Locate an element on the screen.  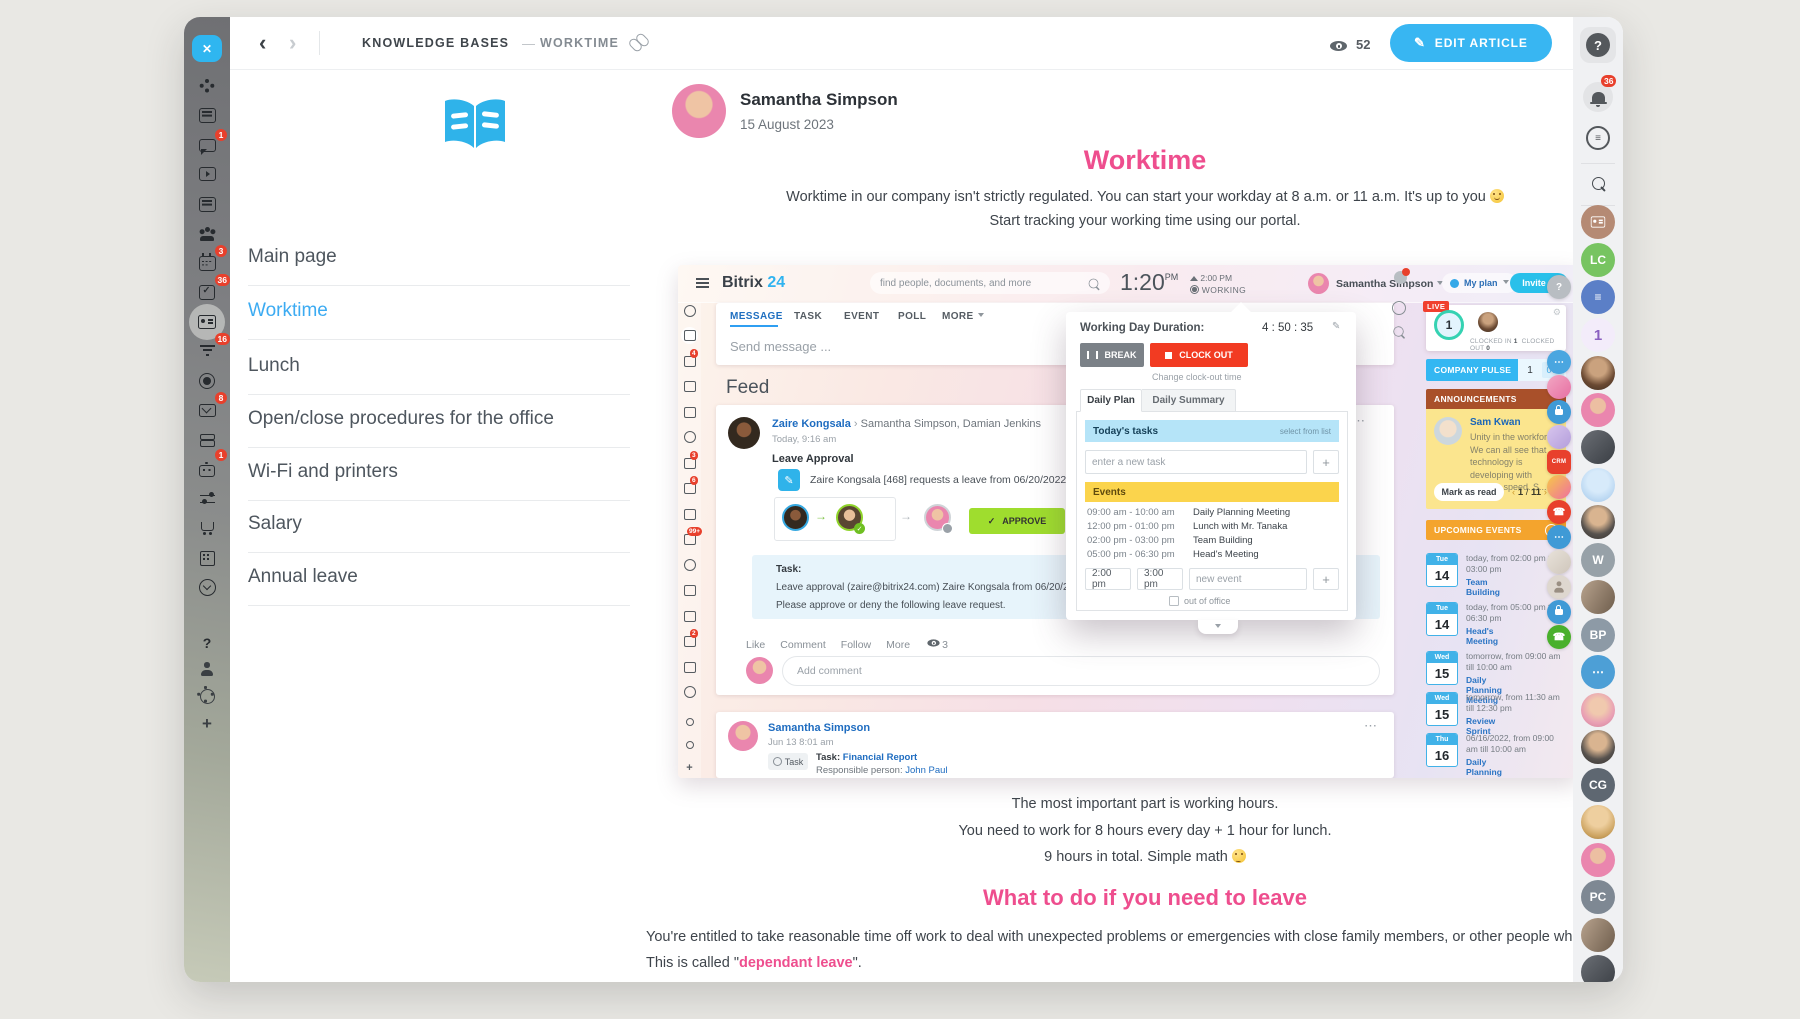
kb-menu-item-worktime: Worktime is located at coordinates (288, 310).